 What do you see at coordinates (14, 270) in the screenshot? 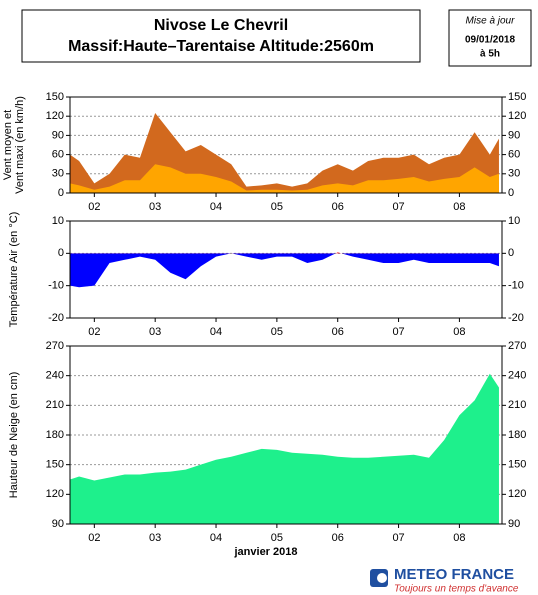
I see `y-axis-label: Température Air (en °C)` at bounding box center [14, 270].